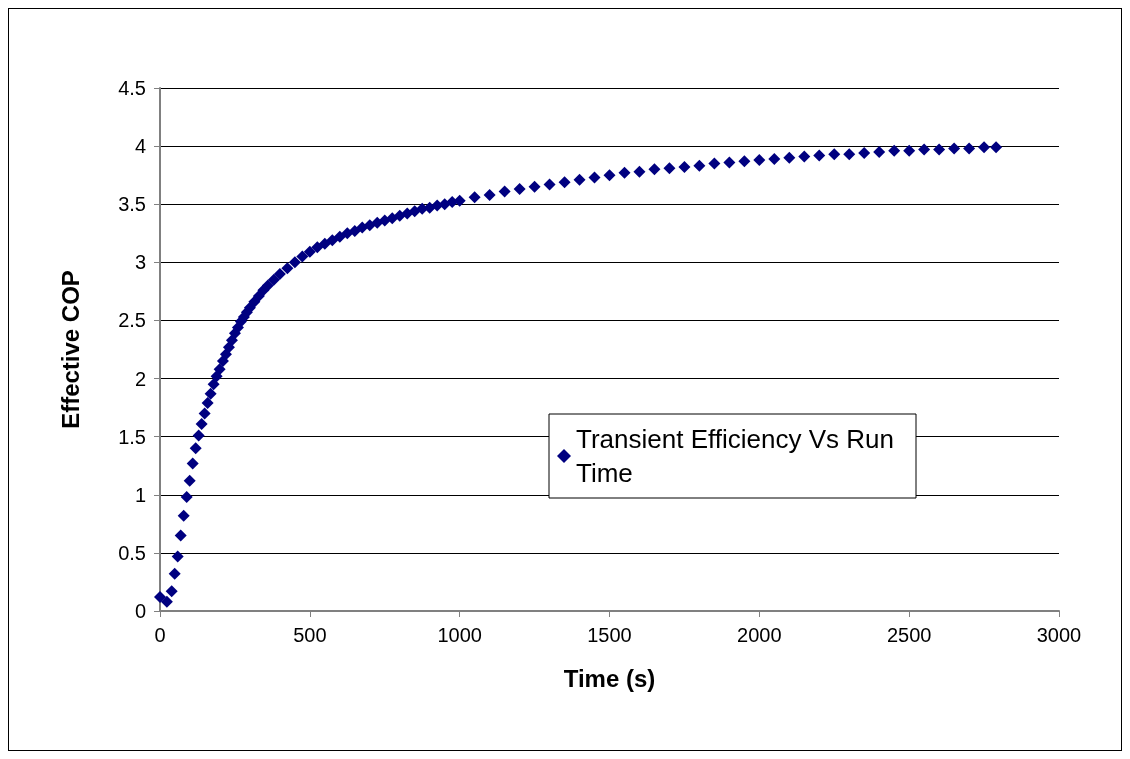  I want to click on y-tick-label: 0.5, so click(132, 552).